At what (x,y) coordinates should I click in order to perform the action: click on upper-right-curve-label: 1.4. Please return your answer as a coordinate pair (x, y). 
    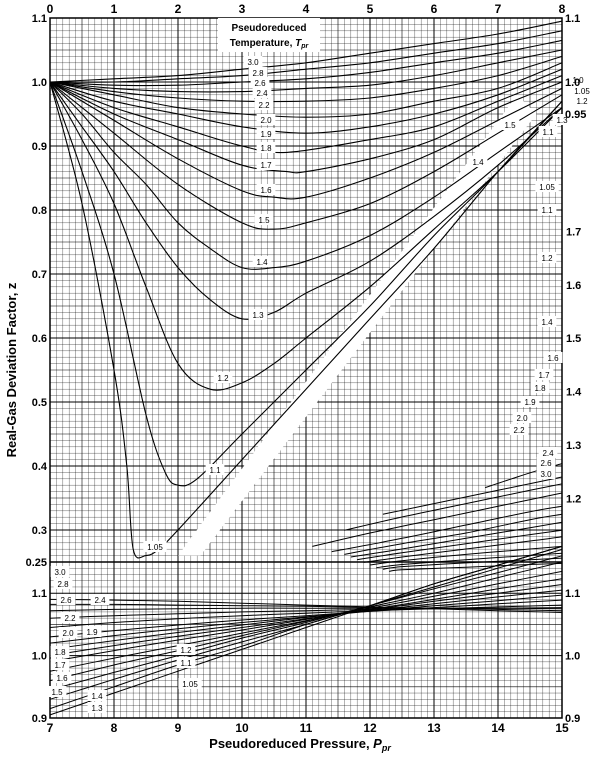
    Looking at the image, I should click on (478, 162).